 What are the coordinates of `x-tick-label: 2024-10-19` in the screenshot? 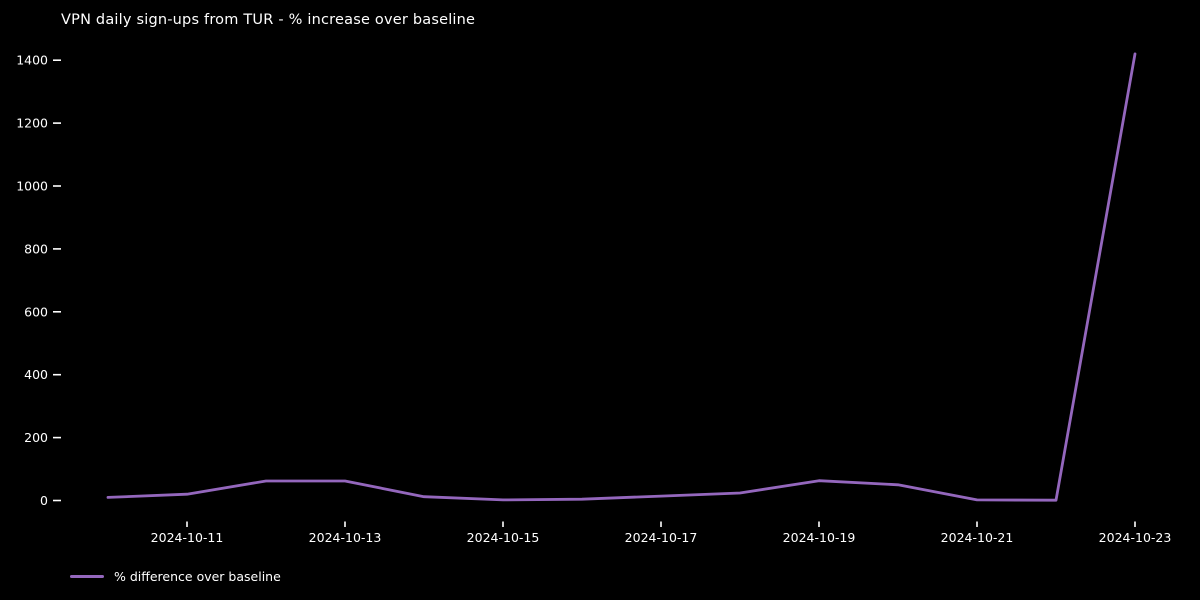 It's located at (819, 537).